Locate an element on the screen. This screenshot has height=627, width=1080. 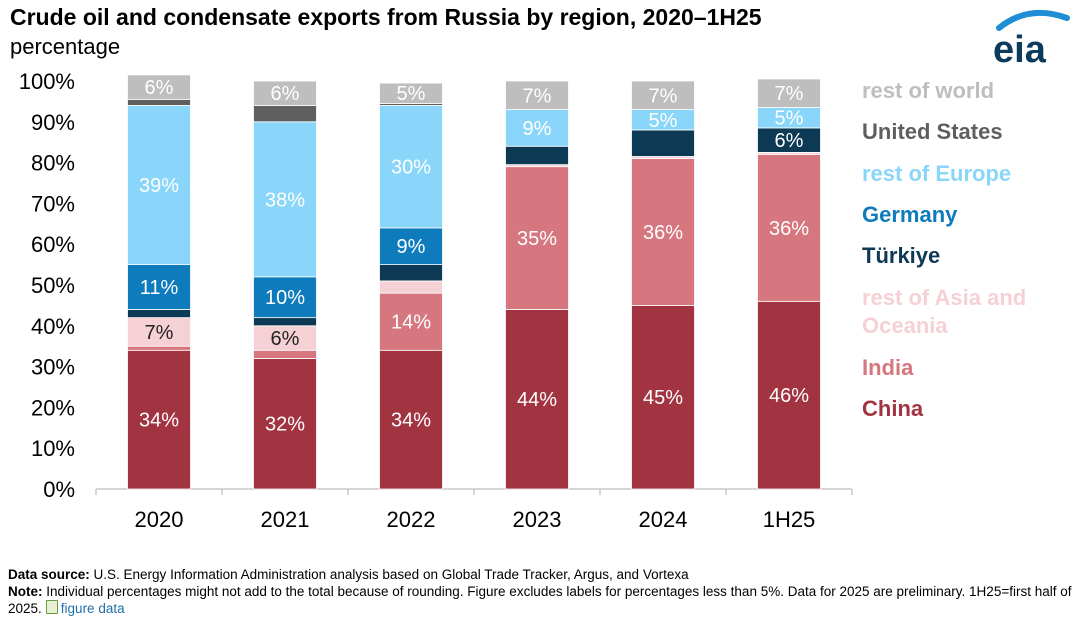
y-tick-label: 0% is located at coordinates (59, 489).